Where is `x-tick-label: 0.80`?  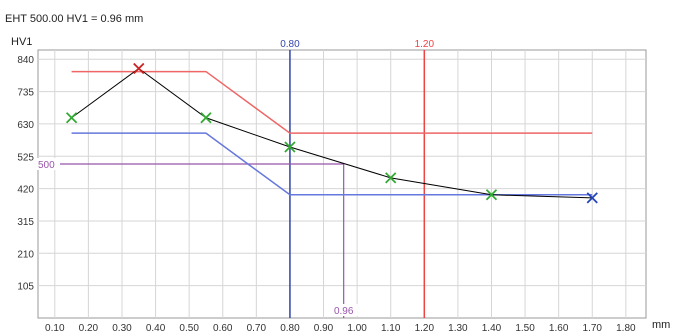
x-tick-label: 0.80 is located at coordinates (290, 328).